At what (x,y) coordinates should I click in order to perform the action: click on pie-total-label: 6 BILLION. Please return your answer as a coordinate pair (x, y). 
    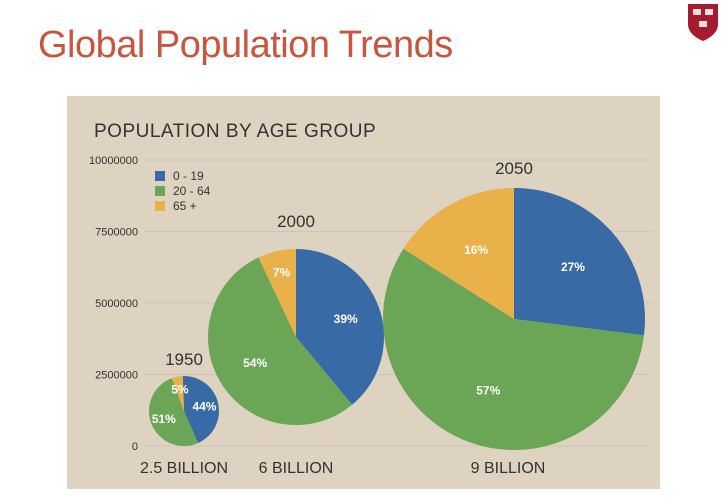
    Looking at the image, I should click on (296, 468).